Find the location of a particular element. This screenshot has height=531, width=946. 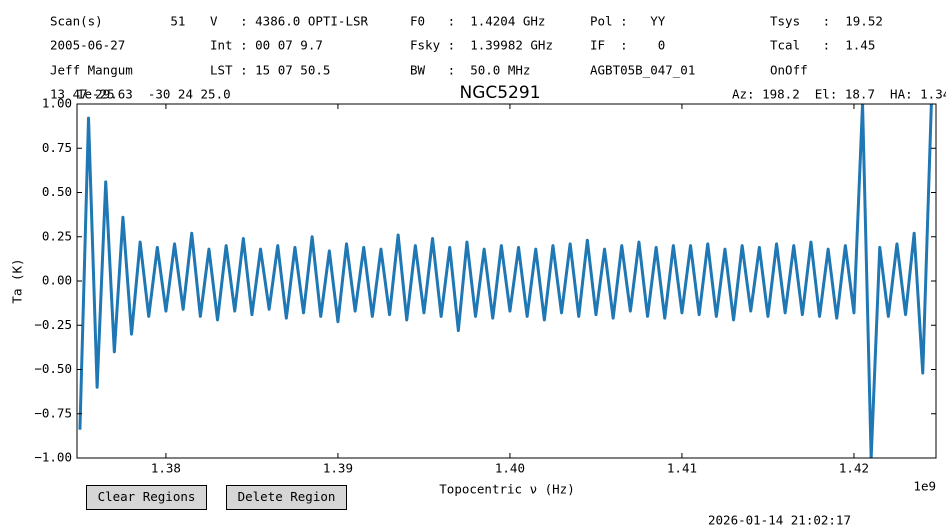

y-tick-label: 0.25 is located at coordinates (57, 235).